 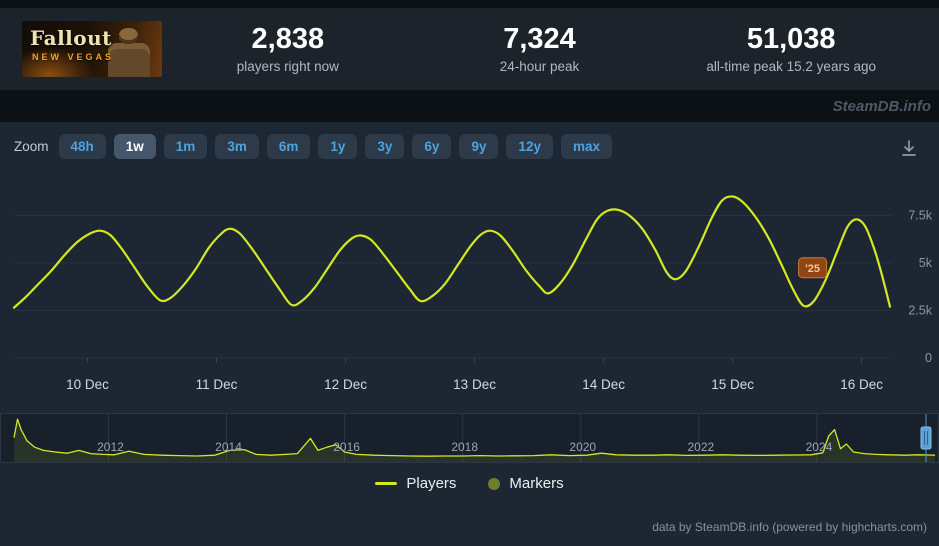 What do you see at coordinates (791, 67) in the screenshot?
I see `stat-label: all-time peak 15.2 years ago` at bounding box center [791, 67].